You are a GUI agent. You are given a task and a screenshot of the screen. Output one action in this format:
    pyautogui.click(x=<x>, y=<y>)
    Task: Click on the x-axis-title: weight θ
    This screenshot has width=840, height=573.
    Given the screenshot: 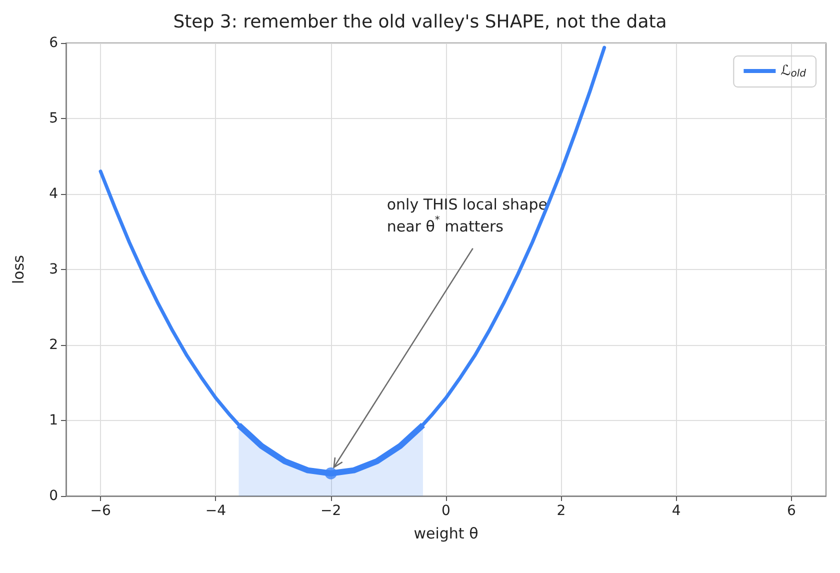 What is the action you would take?
    pyautogui.click(x=446, y=533)
    